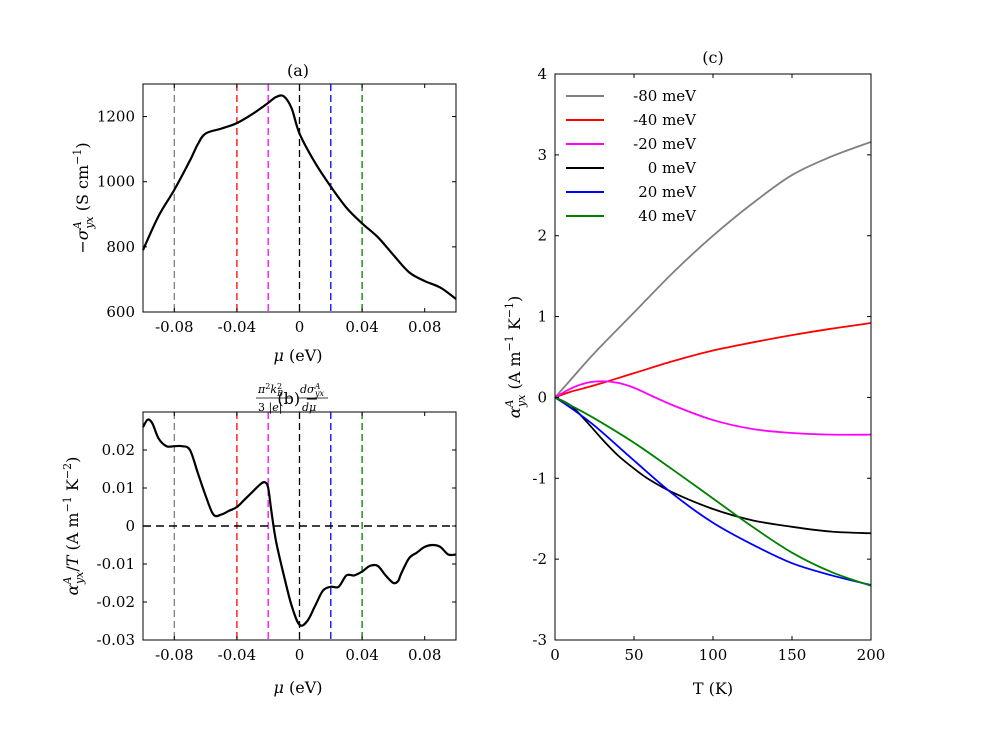 This screenshot has width=981, height=736. What do you see at coordinates (120, 312) in the screenshot?
I see `panel-a-ytick-label: 600` at bounding box center [120, 312].